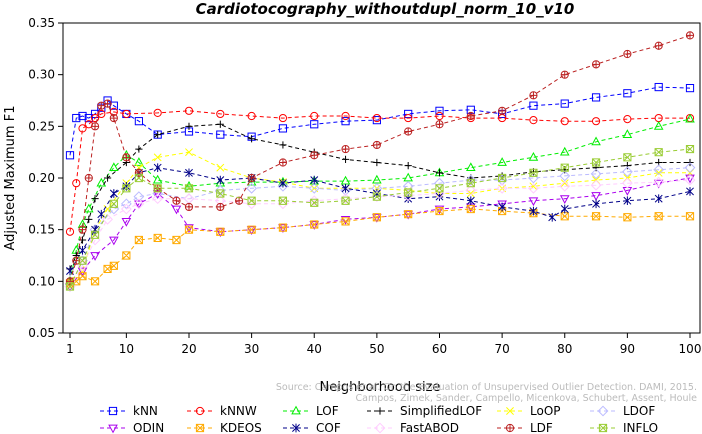 Image resolution: width=702 pixels, height=434 pixels. Describe the element at coordinates (296, 410) in the screenshot. I see `legend-marker-lof` at that location.